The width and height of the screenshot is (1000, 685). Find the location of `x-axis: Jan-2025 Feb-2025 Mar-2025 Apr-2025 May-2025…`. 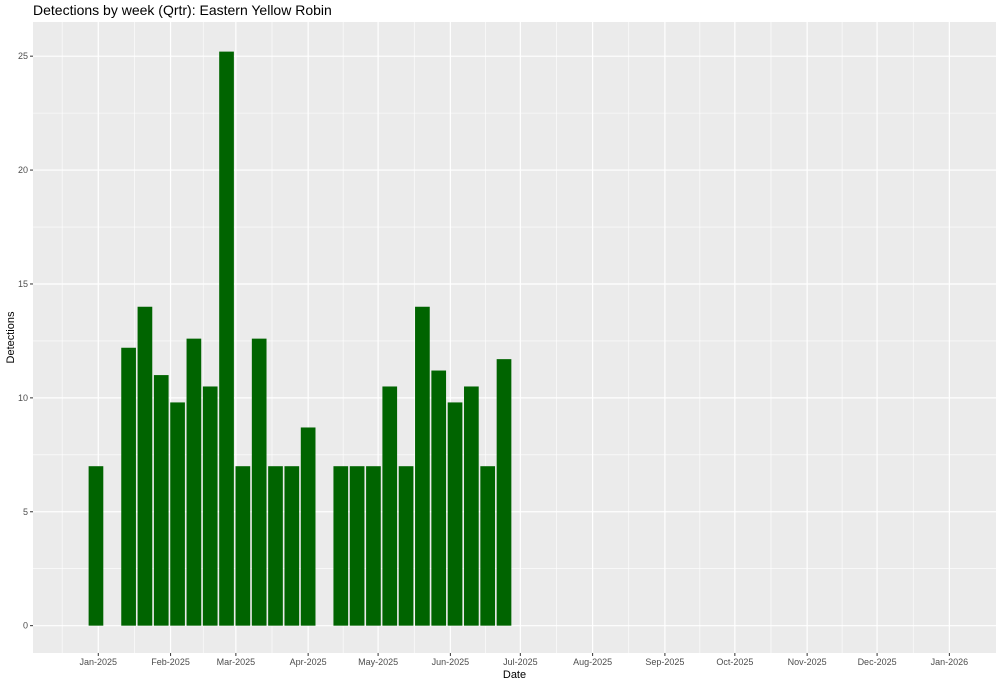

x-axis: Jan-2025 Feb-2025 Mar-2025 Apr-2025 May-2025… is located at coordinates (524, 660).